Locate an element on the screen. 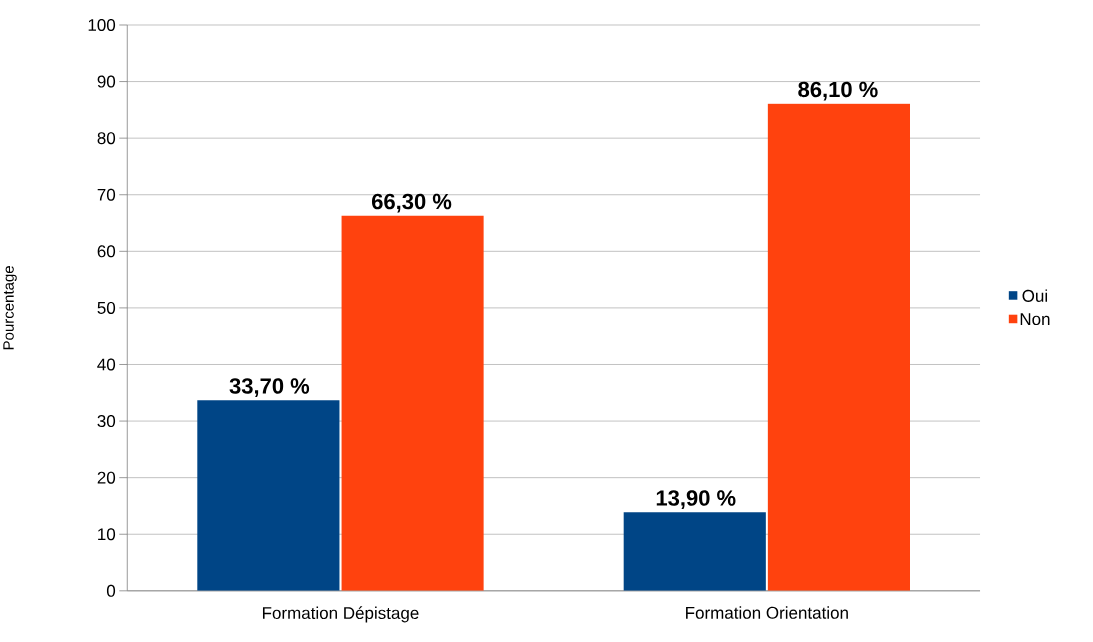 The height and width of the screenshot is (642, 1093). y-tick-label: 50 is located at coordinates (106, 308).